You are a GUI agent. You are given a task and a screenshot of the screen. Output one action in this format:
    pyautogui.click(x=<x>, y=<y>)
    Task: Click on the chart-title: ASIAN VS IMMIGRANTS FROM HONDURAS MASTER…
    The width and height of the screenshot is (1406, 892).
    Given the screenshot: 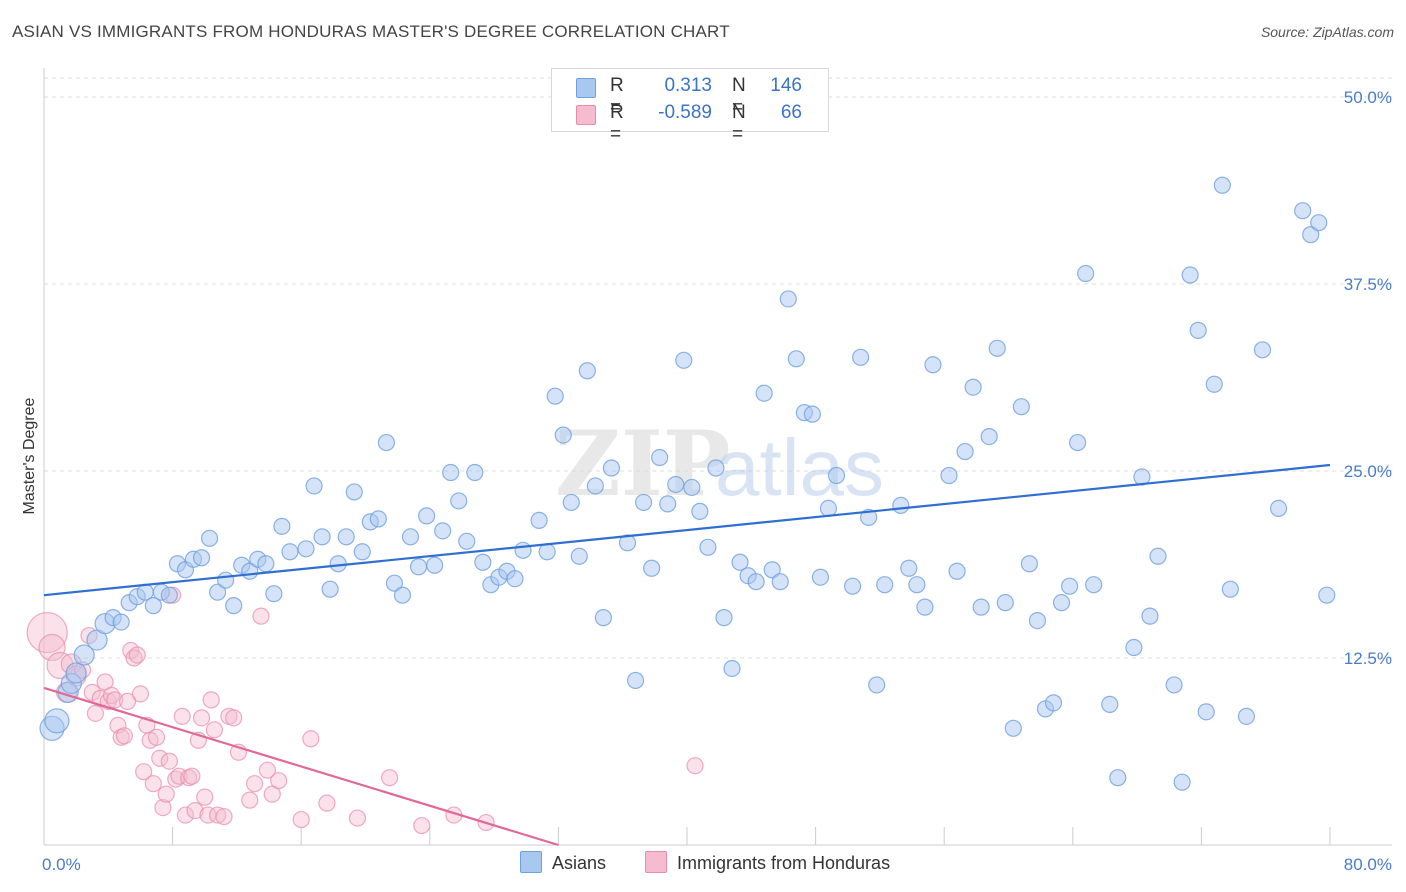 What is the action you would take?
    pyautogui.click(x=371, y=31)
    